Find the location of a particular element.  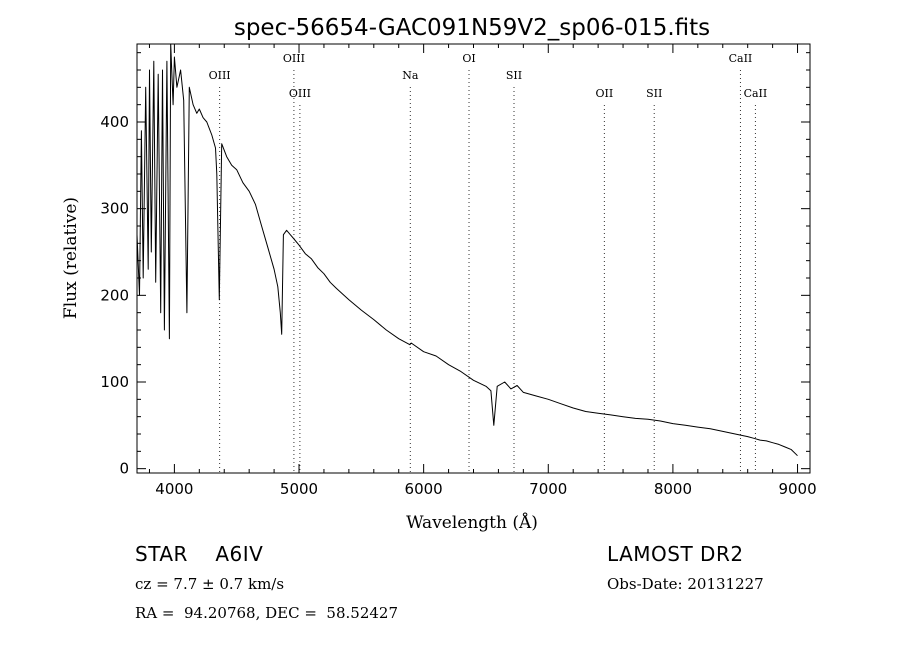

ra-dec-coordinates: RA = 94.20768, DEC = 58.52427 is located at coordinates (267, 613).